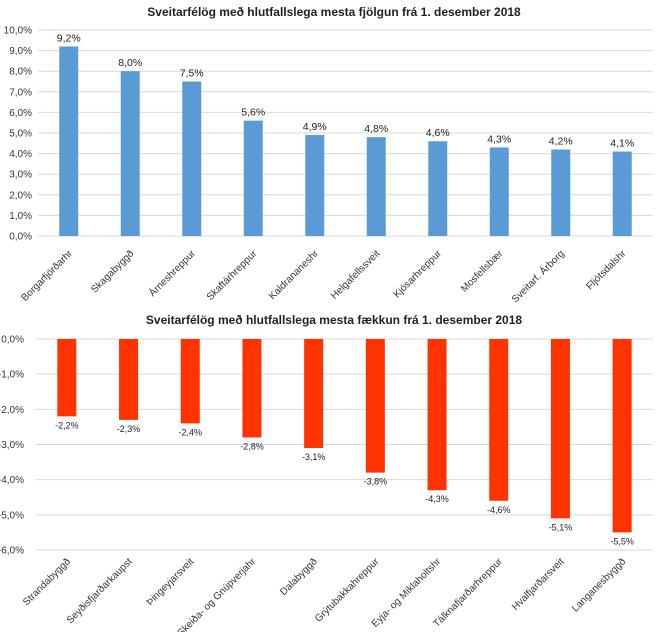  Describe the element at coordinates (499, 139) in the screenshot. I see `growth-data-label: 4,3%` at that location.